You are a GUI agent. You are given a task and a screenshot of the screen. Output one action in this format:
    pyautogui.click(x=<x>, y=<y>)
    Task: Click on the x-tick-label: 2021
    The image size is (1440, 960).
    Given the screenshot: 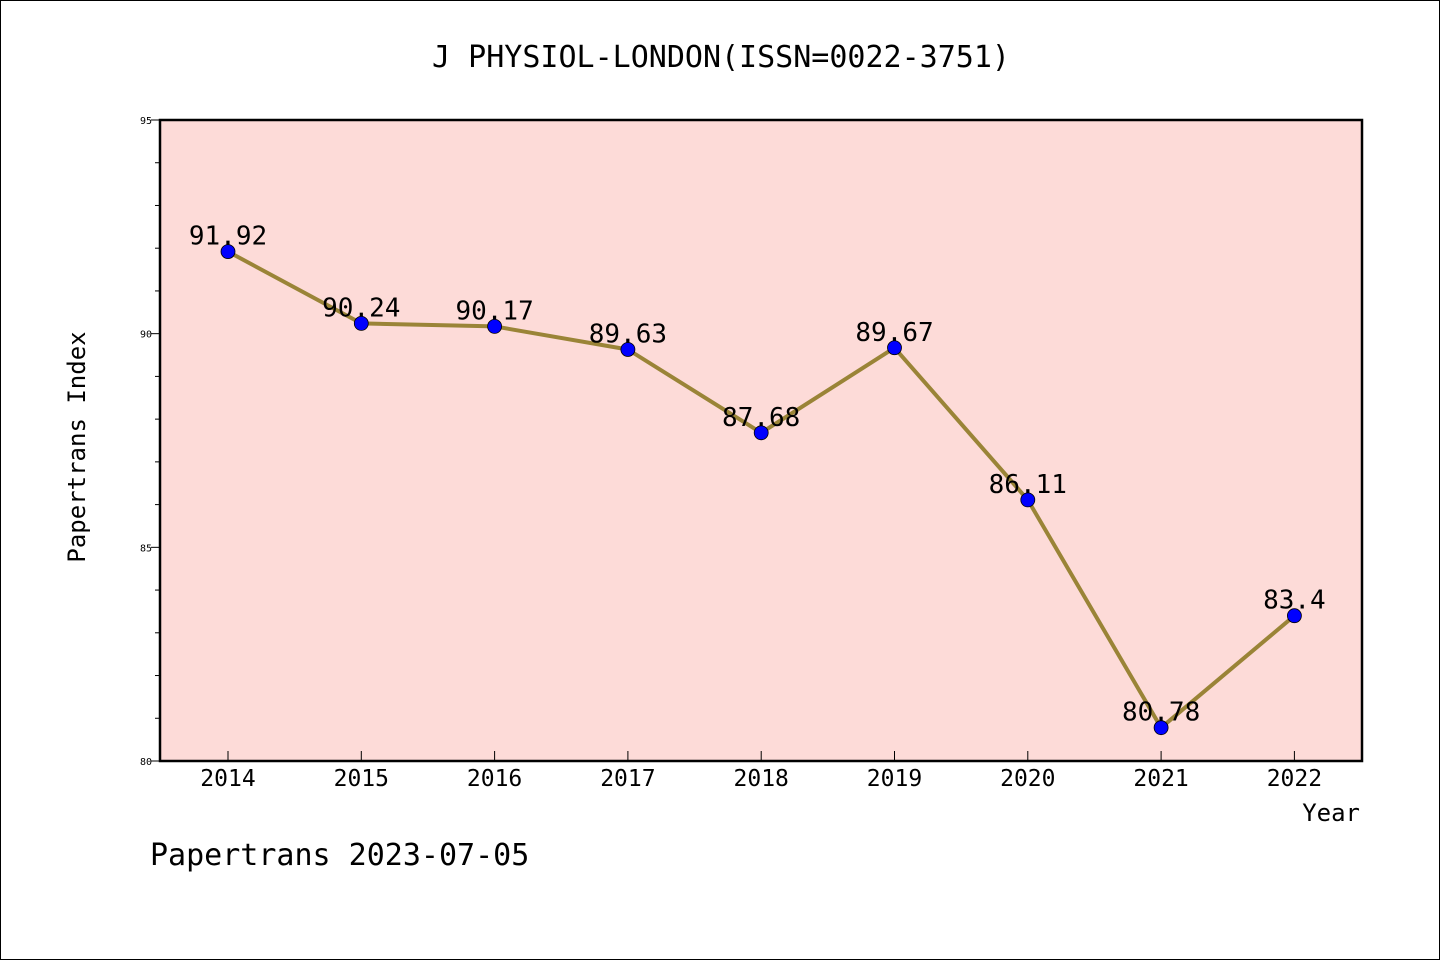 What is the action you would take?
    pyautogui.click(x=1160, y=779)
    